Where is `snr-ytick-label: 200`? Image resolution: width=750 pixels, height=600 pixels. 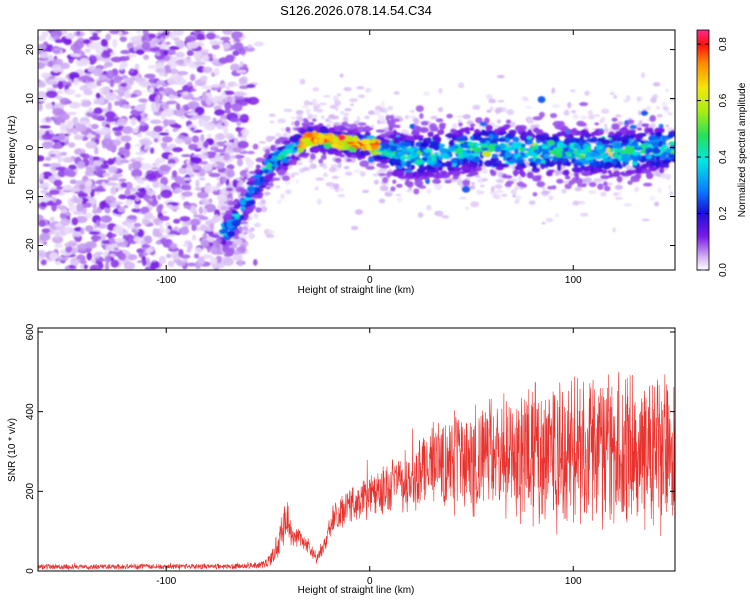
snr-ytick-label: 200 is located at coordinates (30, 491).